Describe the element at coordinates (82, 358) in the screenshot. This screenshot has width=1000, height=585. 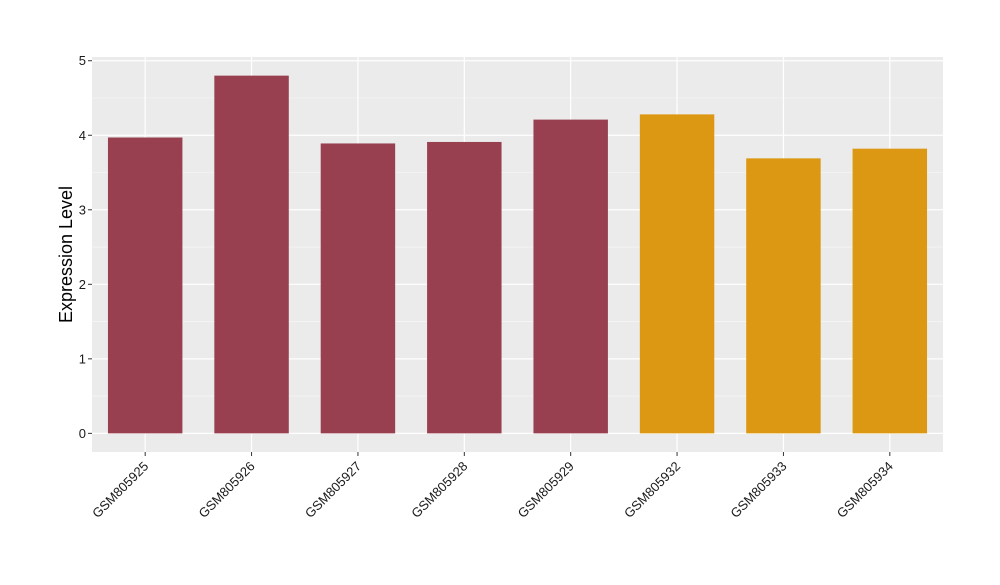
I see `y-tick-label: 1` at that location.